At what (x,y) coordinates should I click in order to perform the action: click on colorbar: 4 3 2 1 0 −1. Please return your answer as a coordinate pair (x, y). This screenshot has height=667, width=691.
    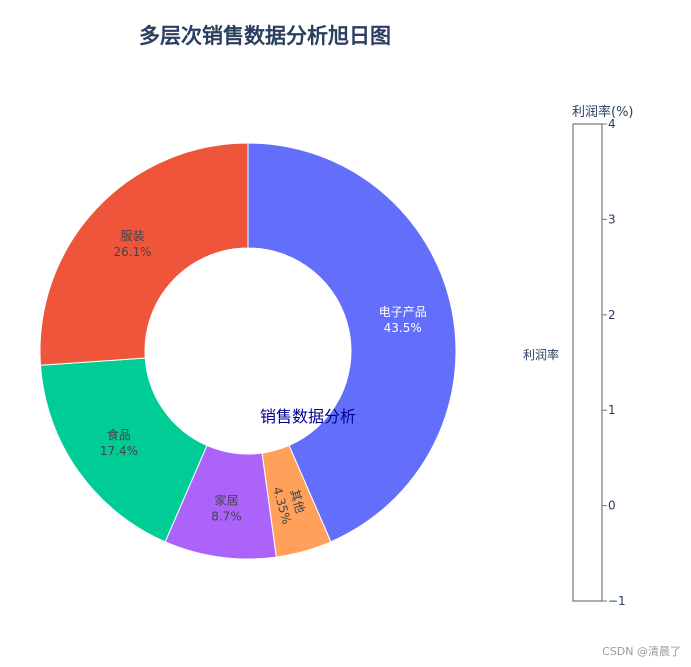
    Looking at the image, I should click on (599, 362).